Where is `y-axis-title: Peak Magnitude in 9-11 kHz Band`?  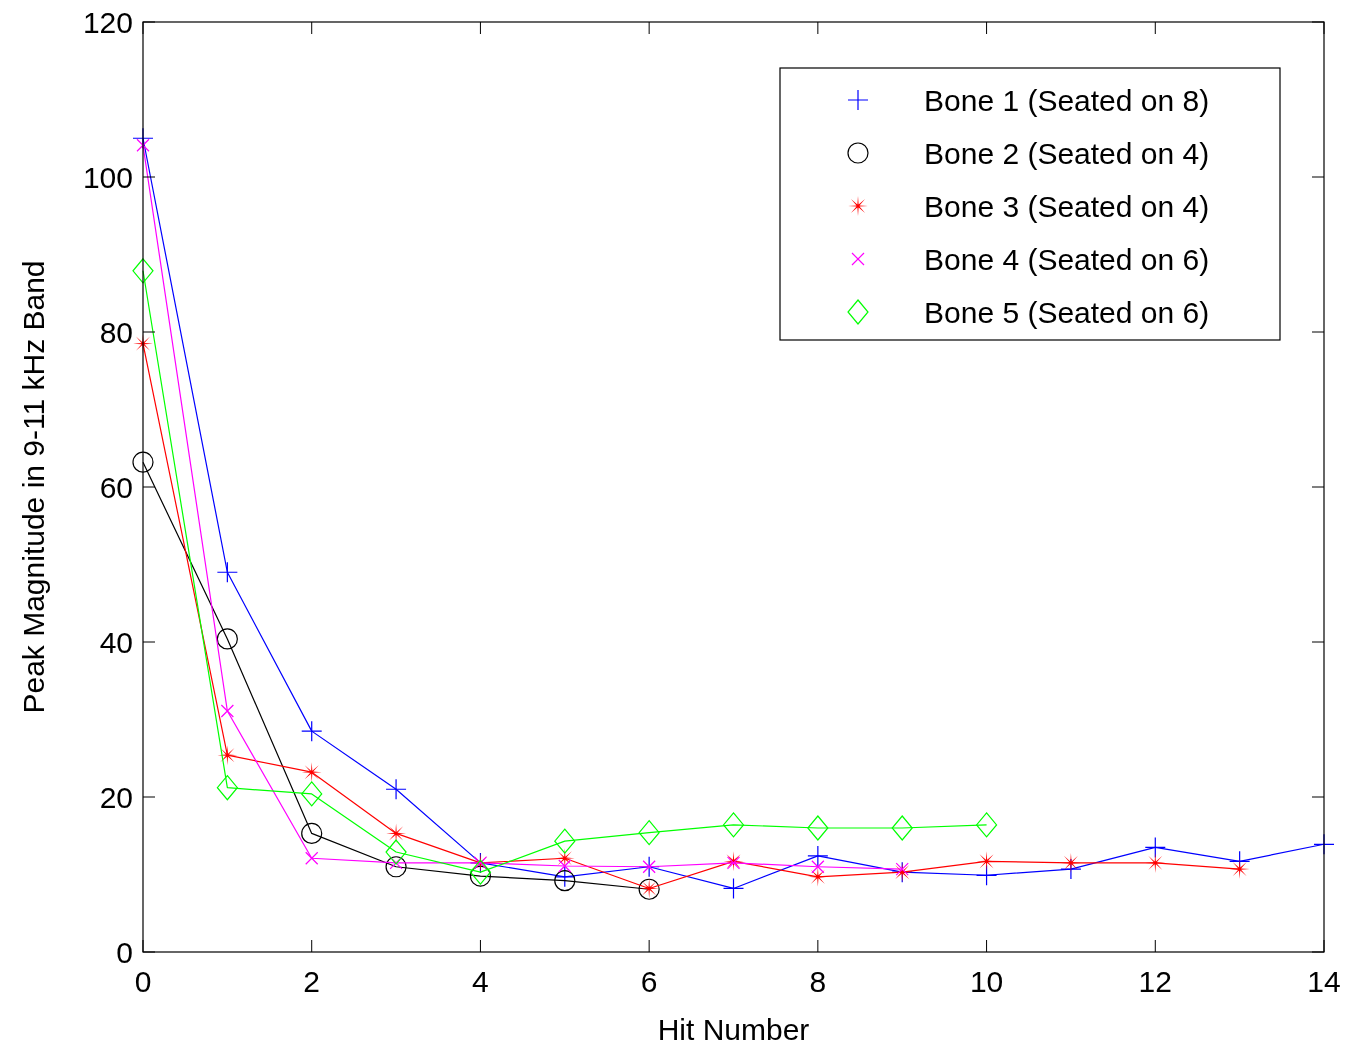 y-axis-title: Peak Magnitude in 9-11 kHz Band is located at coordinates (33, 487).